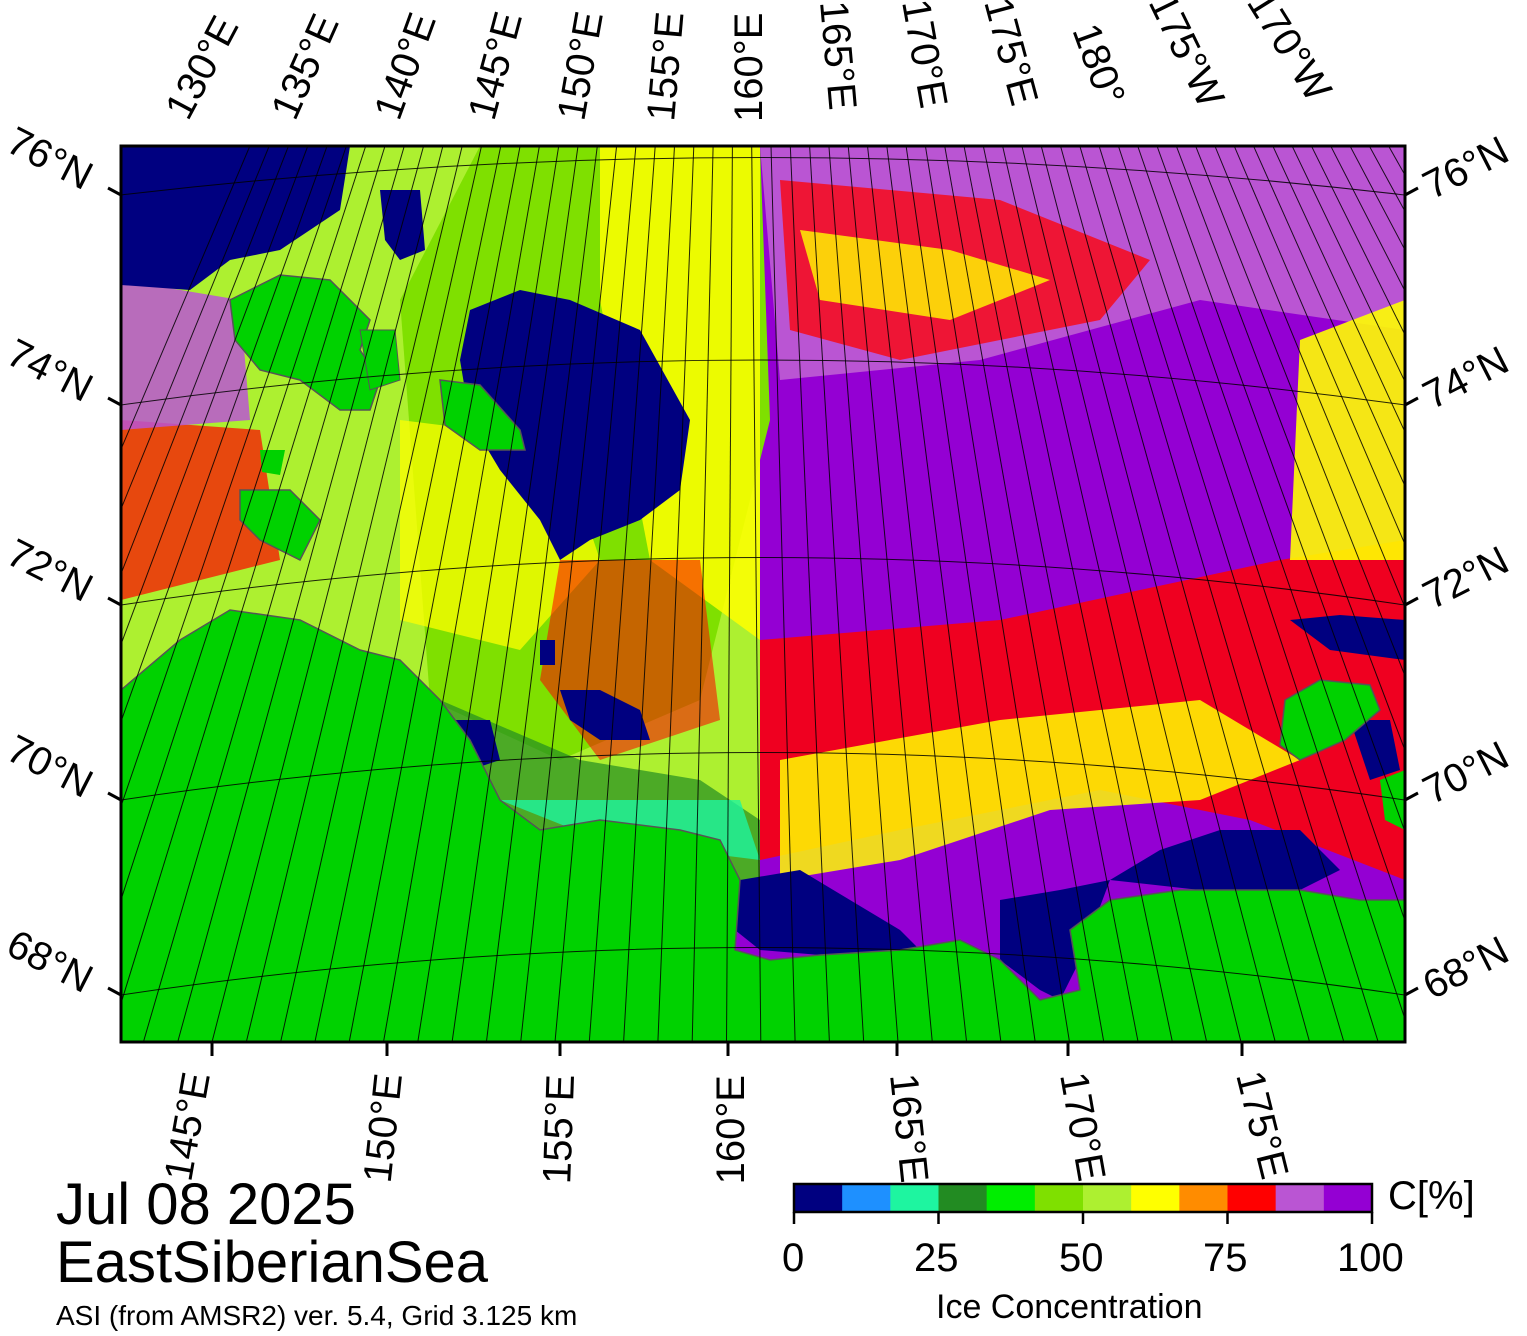  Describe the element at coordinates (665, 66) in the screenshot. I see `lon-label: 155°E` at that location.